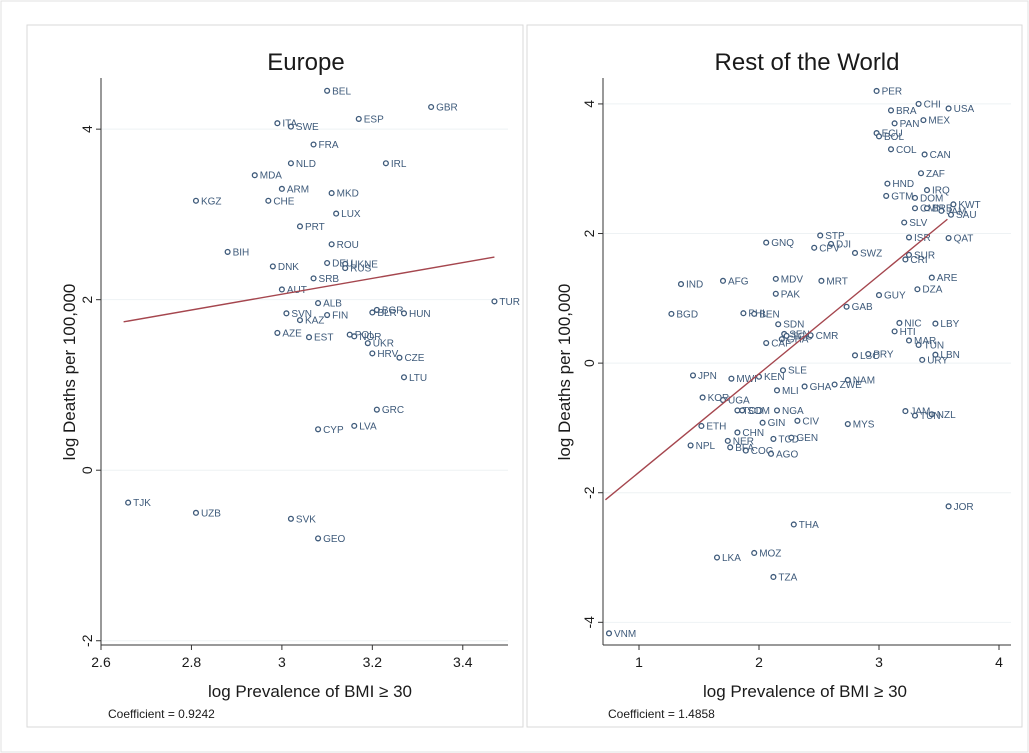 The image size is (1029, 753). Describe the element at coordinates (298, 189) in the screenshot. I see `point-label: ARM` at that location.